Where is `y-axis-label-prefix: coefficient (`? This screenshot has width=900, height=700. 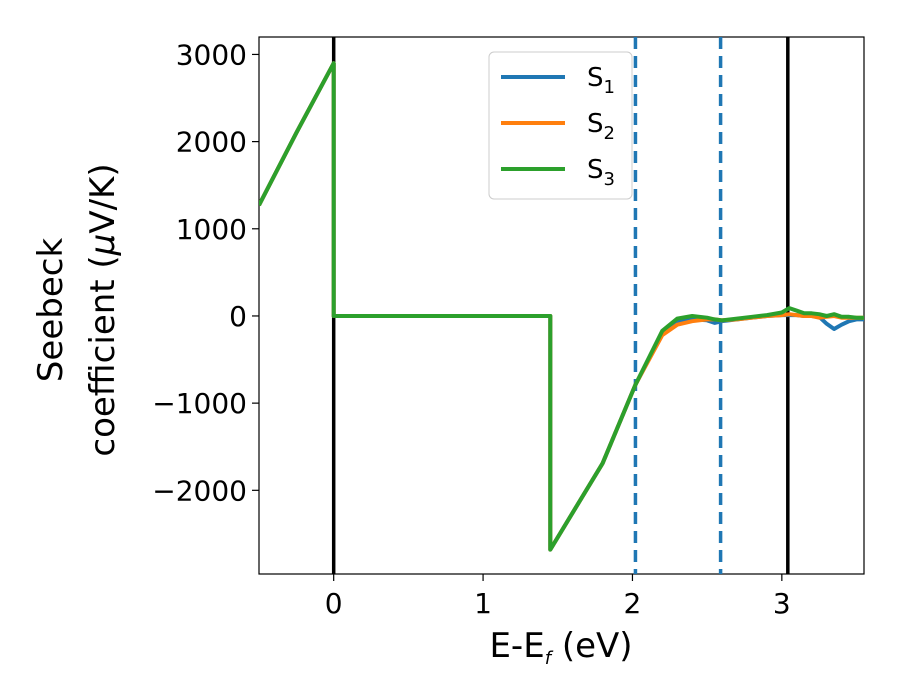
y-axis-label-prefix: coefficient ( is located at coordinates (103, 355).